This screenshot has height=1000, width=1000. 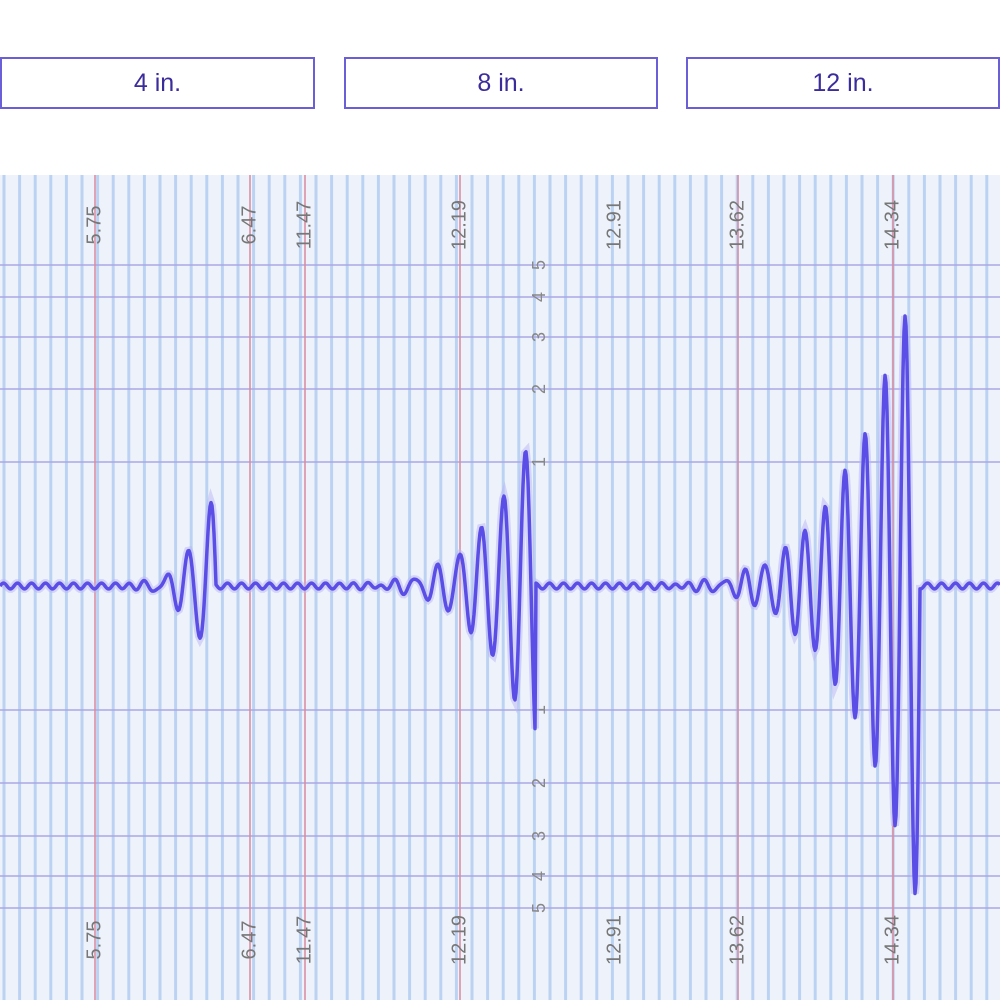 I want to click on button: 8 in., so click(x=501, y=83).